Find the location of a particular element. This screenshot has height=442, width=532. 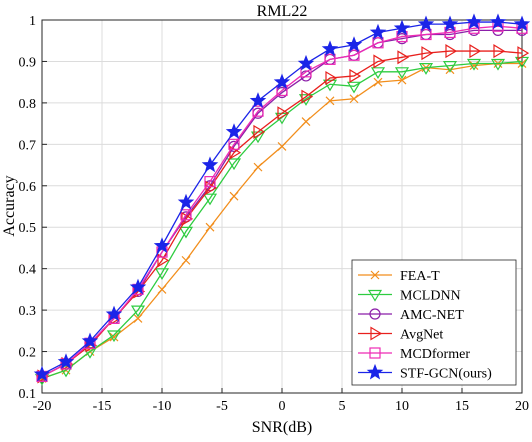

y-tick-label: 0.8 is located at coordinates (28, 104).